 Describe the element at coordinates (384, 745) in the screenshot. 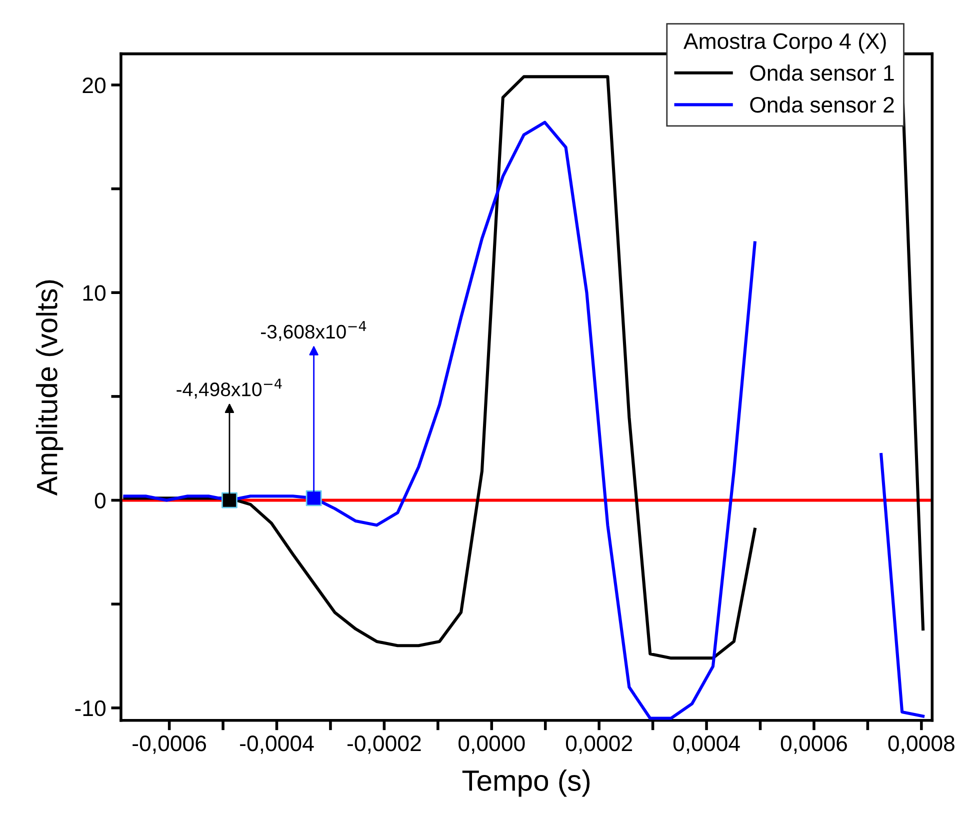

I see `x-tick-label: -0,0002` at that location.